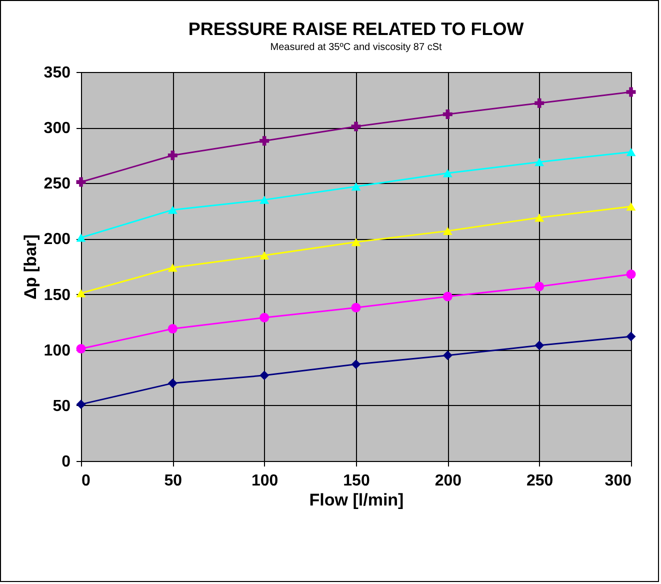  I want to click on x-tick-label: 0, so click(86, 481).